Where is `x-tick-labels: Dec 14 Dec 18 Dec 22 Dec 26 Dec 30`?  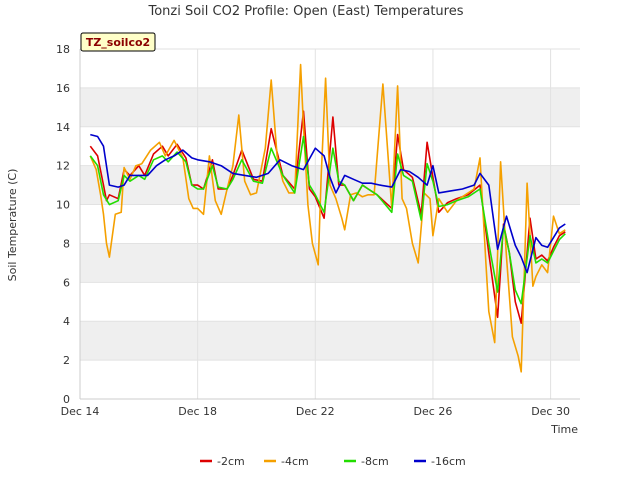 x-tick-labels: Dec 14 Dec 18 Dec 22 Dec 26 Dec 30 is located at coordinates (315, 411).